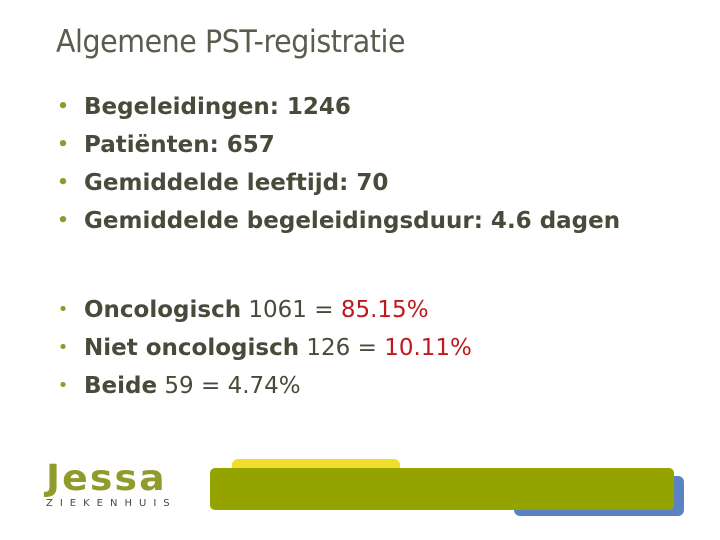  What do you see at coordinates (163, 310) in the screenshot?
I see `category-label: Oncologisch` at bounding box center [163, 310].